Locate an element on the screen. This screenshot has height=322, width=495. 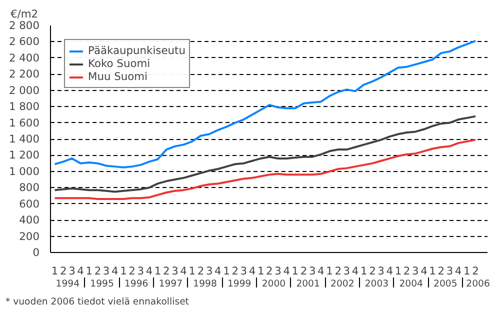
text: 2000 is located at coordinates (274, 284).